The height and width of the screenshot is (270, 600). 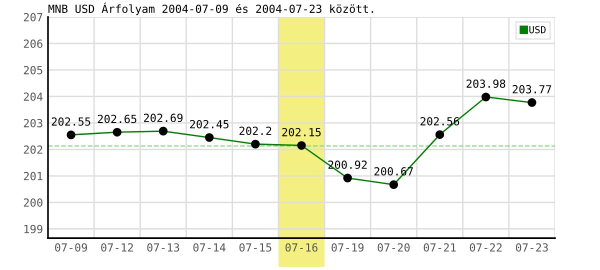 What do you see at coordinates (440, 247) in the screenshot?
I see `x-tick-label: 07-21` at bounding box center [440, 247].